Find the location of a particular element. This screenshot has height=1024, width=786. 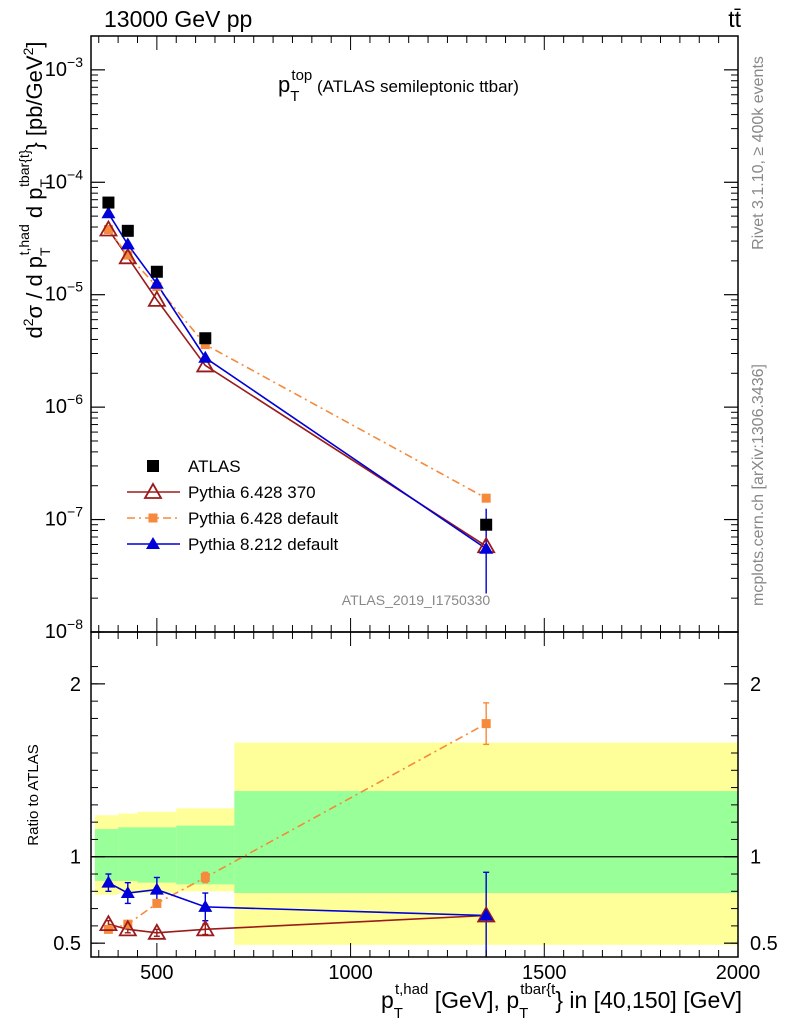

main-title: pTtop (ATLAS semileptonic ttbar) is located at coordinates (398, 86).